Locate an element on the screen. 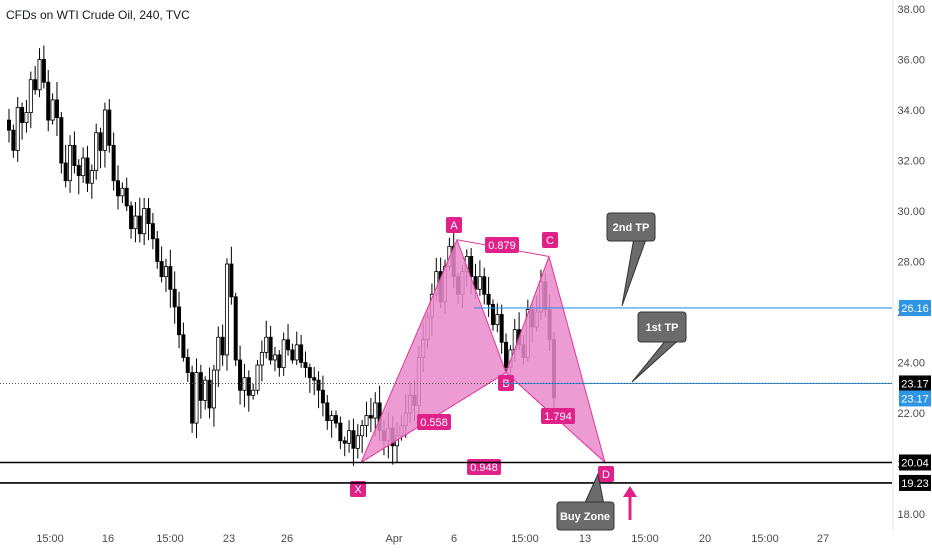 This screenshot has height=555, width=932. price-axis-label-text: 23.17 is located at coordinates (915, 399).